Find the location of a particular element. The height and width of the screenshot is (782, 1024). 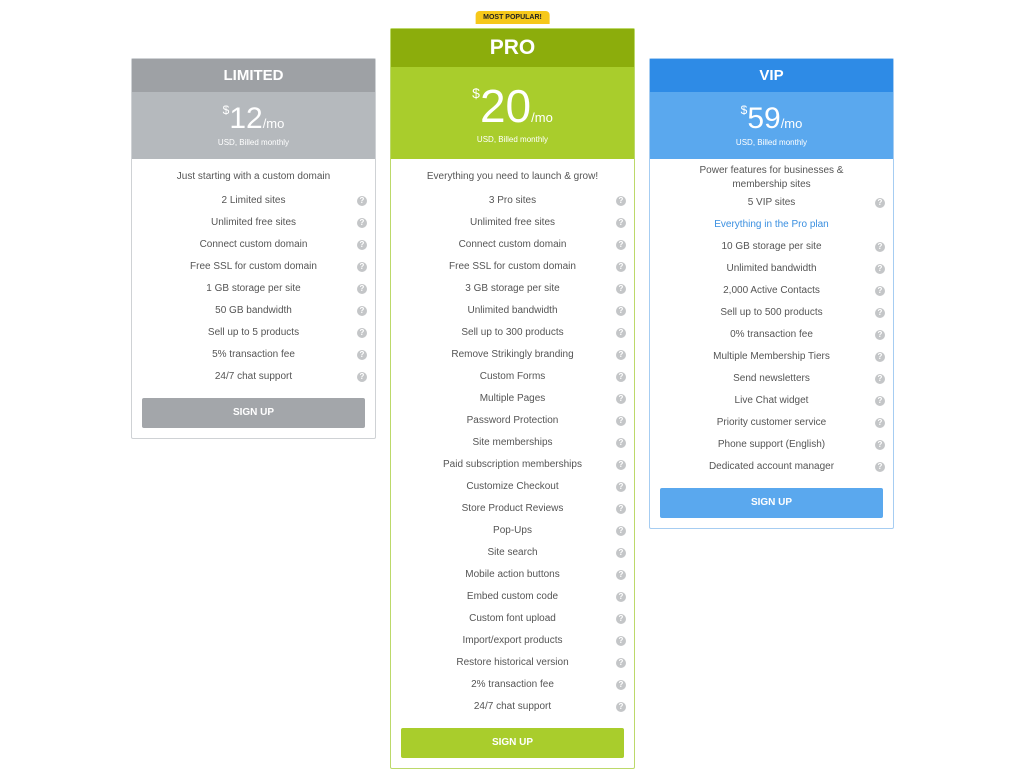

feature: 3 GB storage per site? is located at coordinates (512, 289).